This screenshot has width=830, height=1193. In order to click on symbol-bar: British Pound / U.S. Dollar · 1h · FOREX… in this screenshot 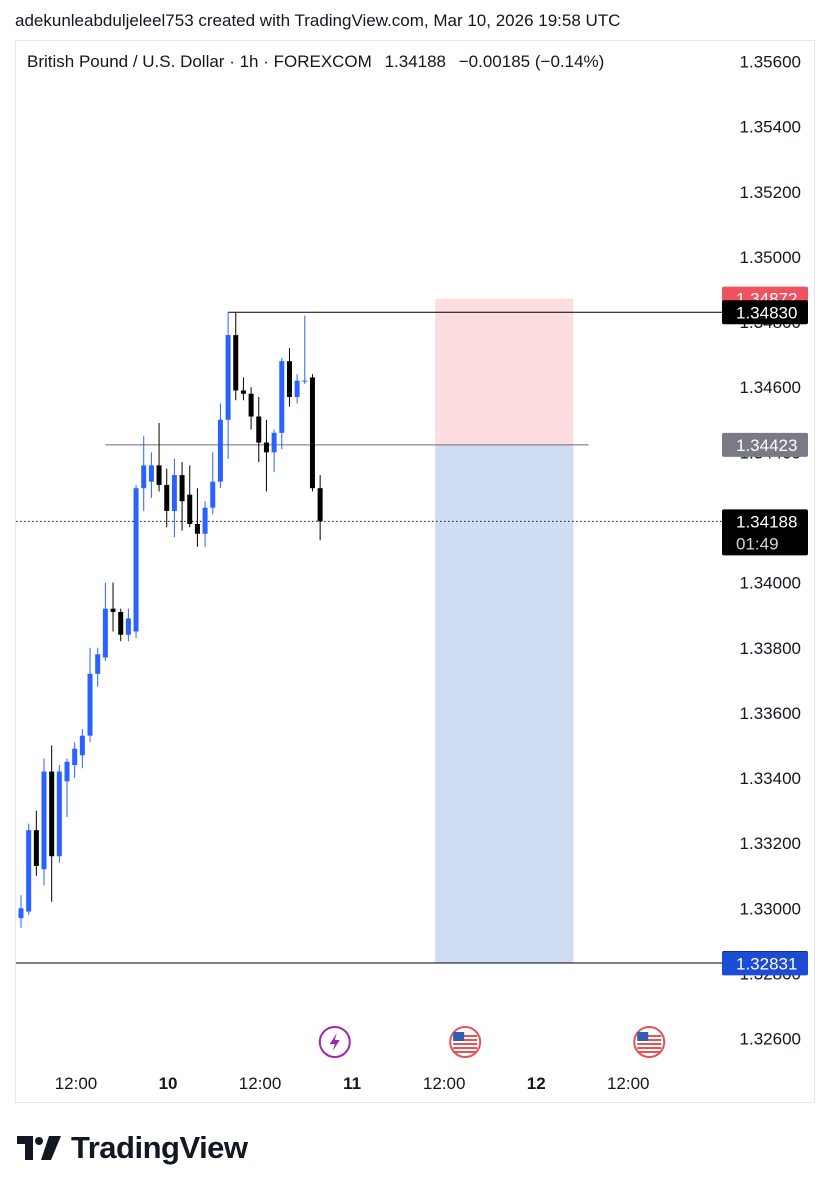, I will do `click(319, 62)`.